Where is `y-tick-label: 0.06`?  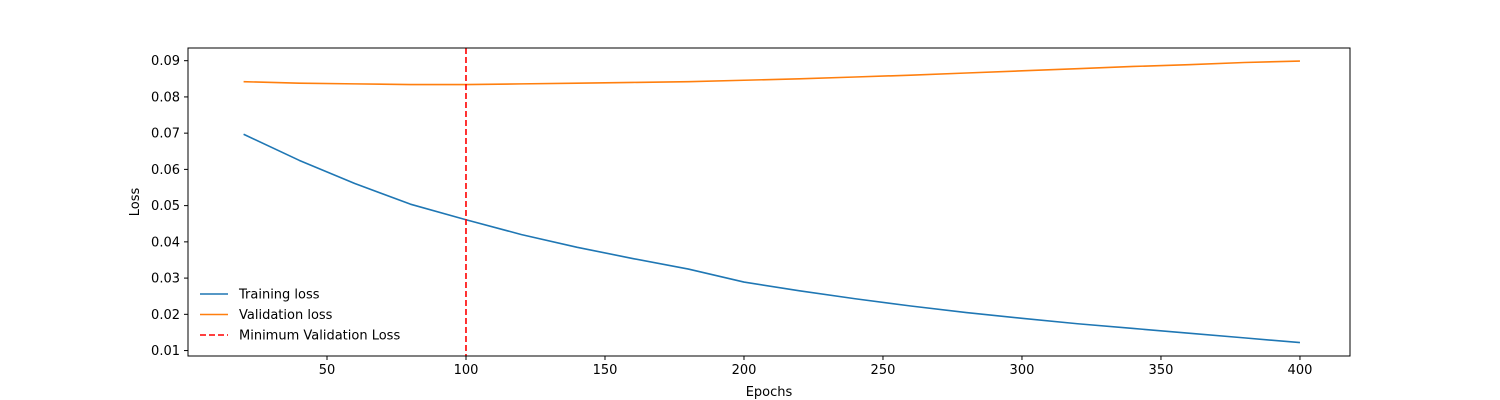 y-tick-label: 0.06 is located at coordinates (165, 170).